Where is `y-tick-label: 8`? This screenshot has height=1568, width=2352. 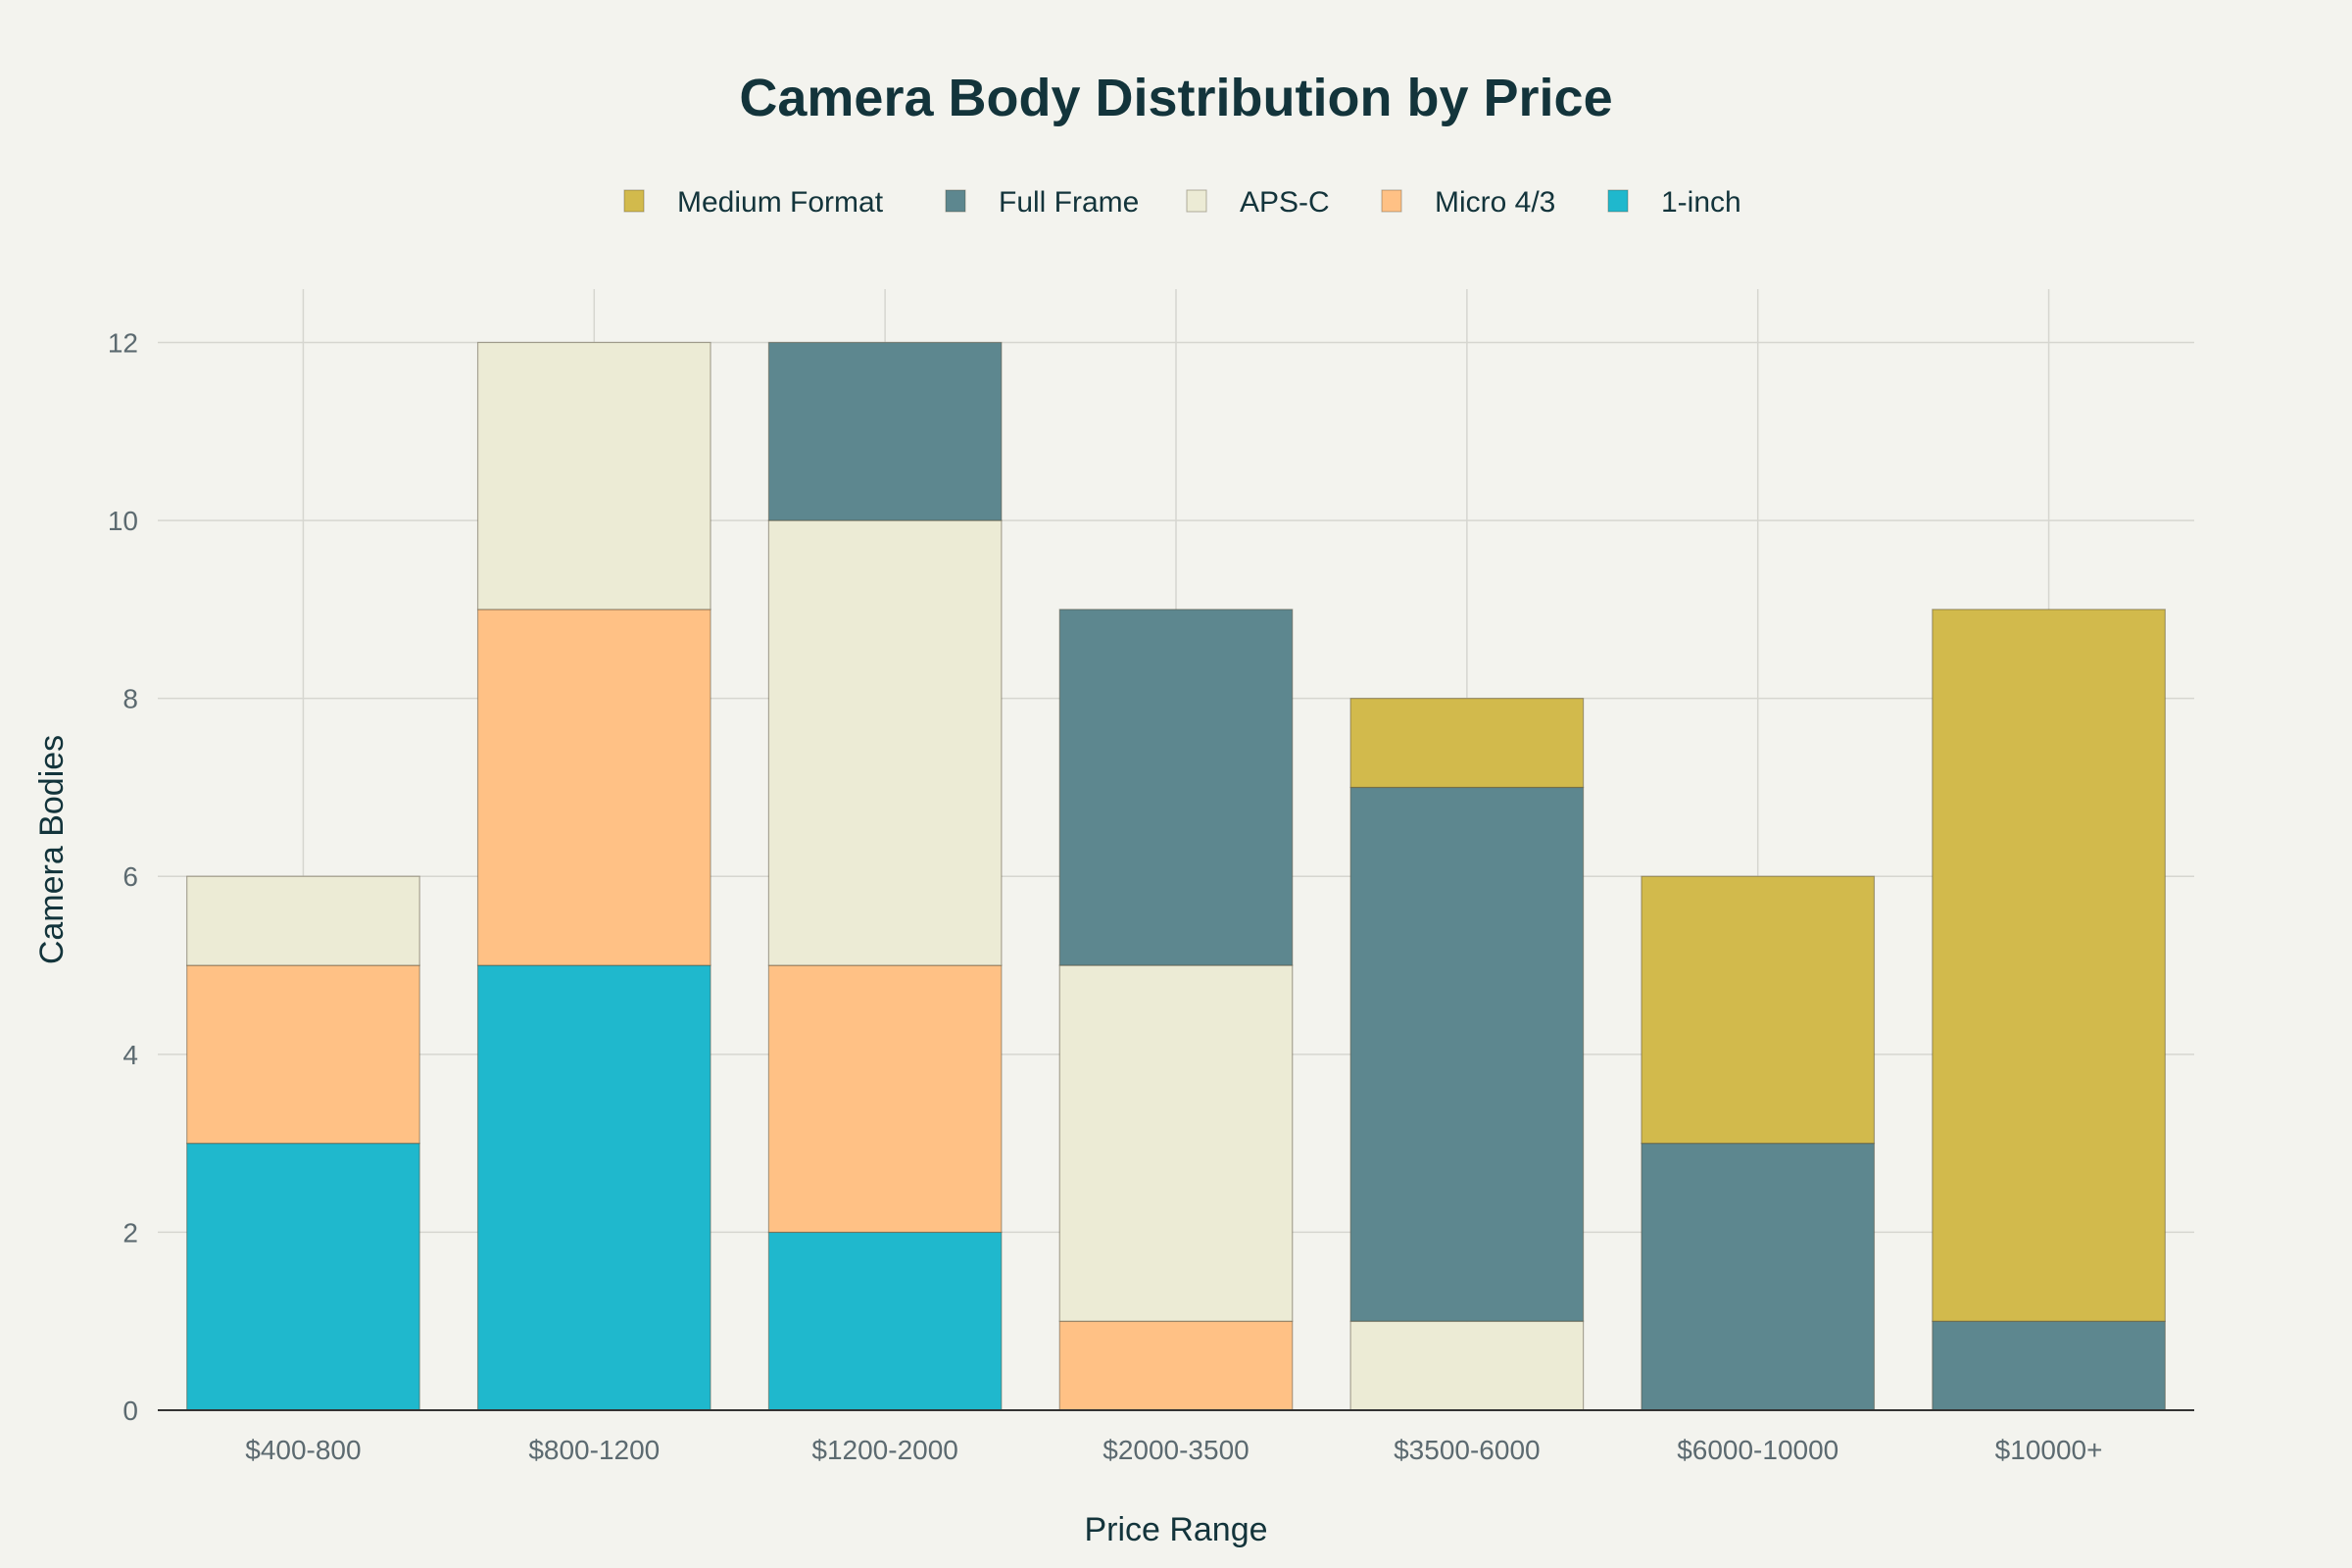 y-tick-label: 8 is located at coordinates (130, 699).